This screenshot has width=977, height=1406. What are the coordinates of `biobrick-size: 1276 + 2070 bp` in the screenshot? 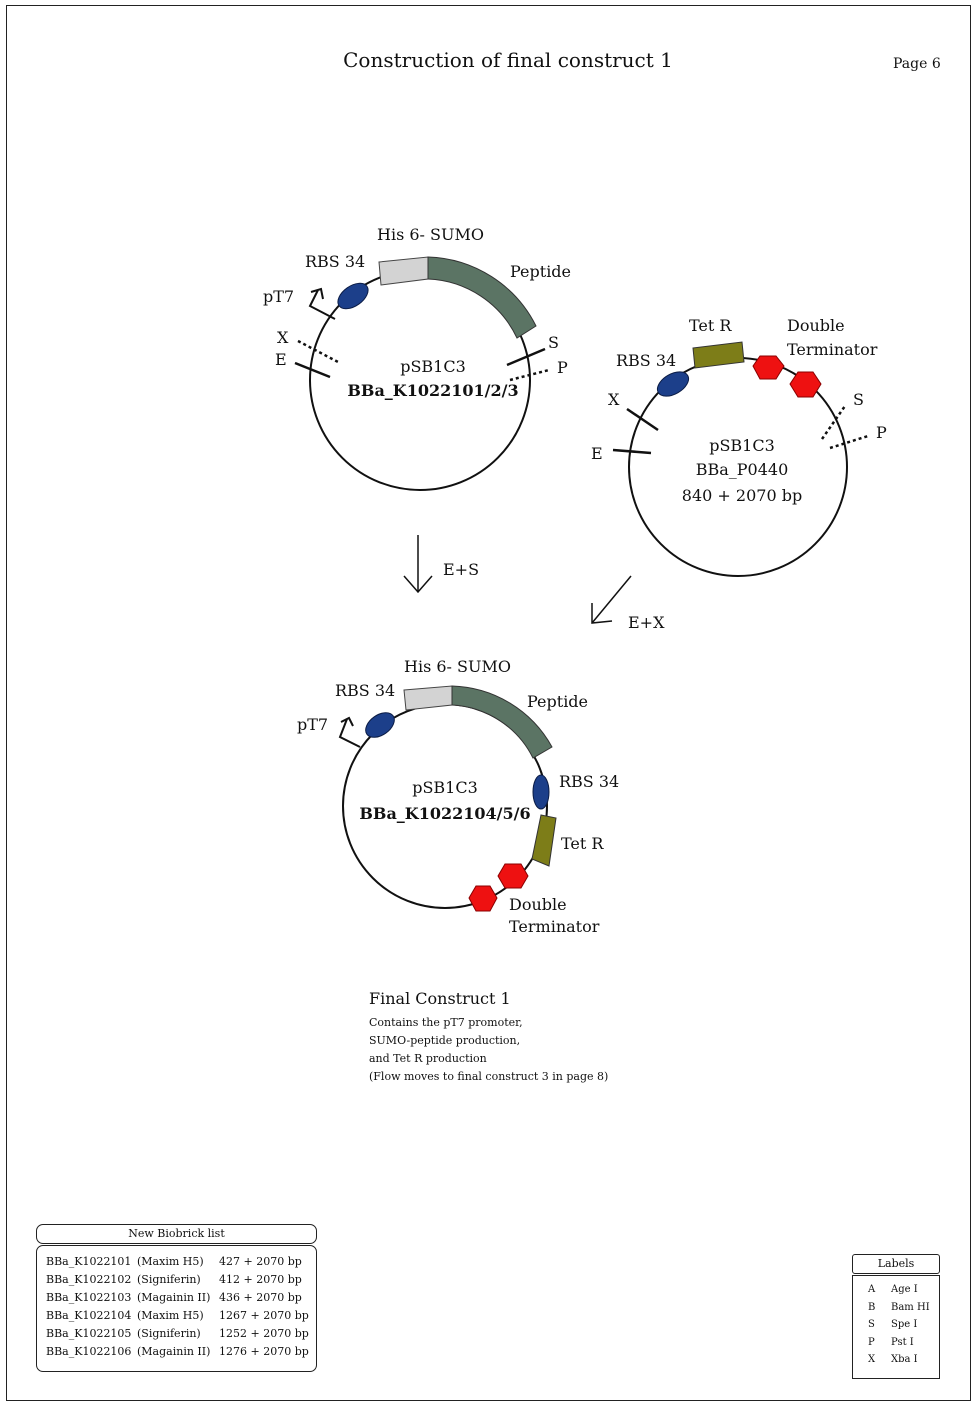 It's located at (264, 1351).